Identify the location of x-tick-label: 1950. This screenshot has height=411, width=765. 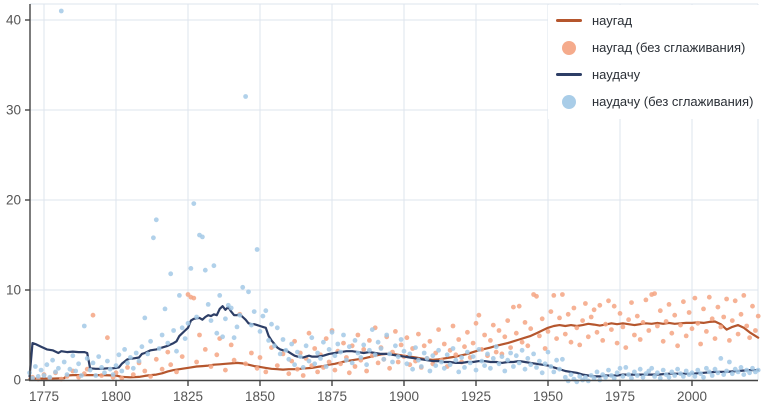
(548, 396).